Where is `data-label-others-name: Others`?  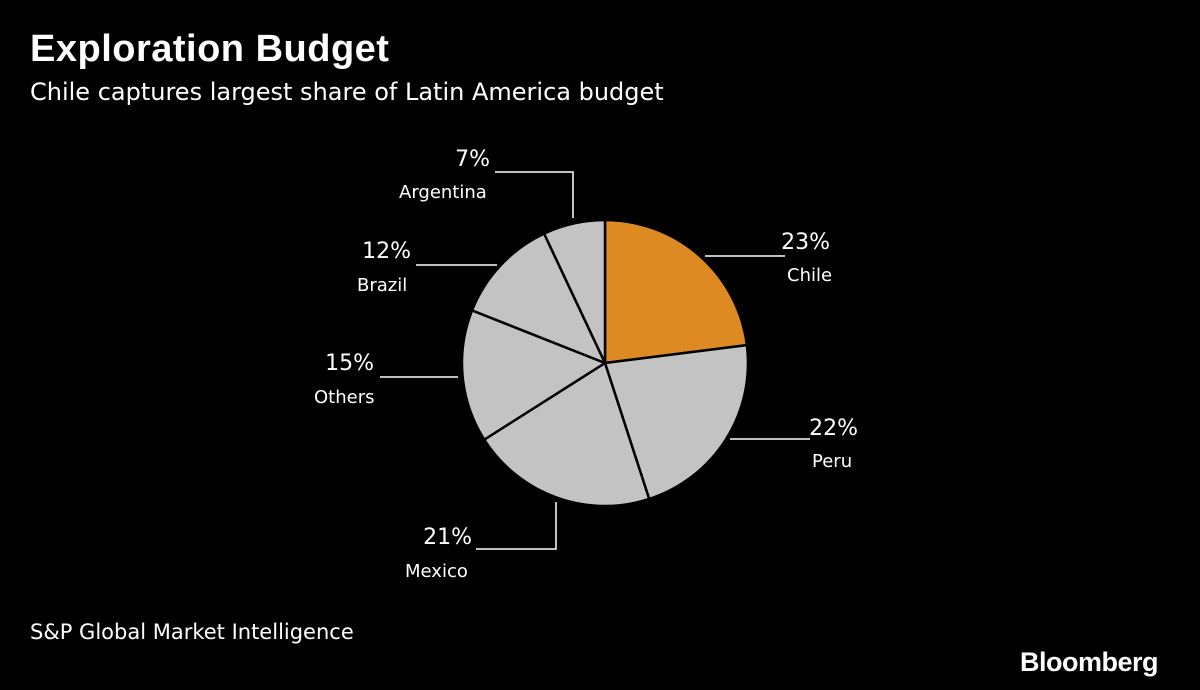 data-label-others-name: Others is located at coordinates (344, 397).